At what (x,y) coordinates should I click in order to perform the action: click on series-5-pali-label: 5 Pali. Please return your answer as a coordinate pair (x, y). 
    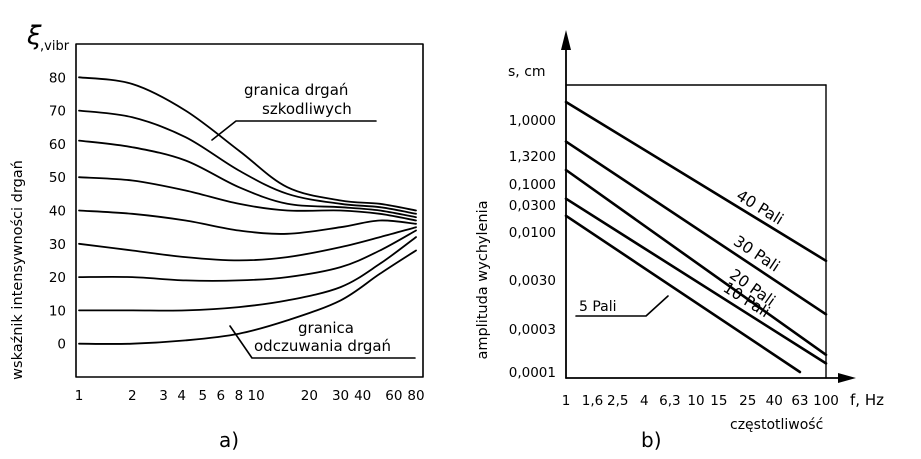
    Looking at the image, I should click on (598, 307).